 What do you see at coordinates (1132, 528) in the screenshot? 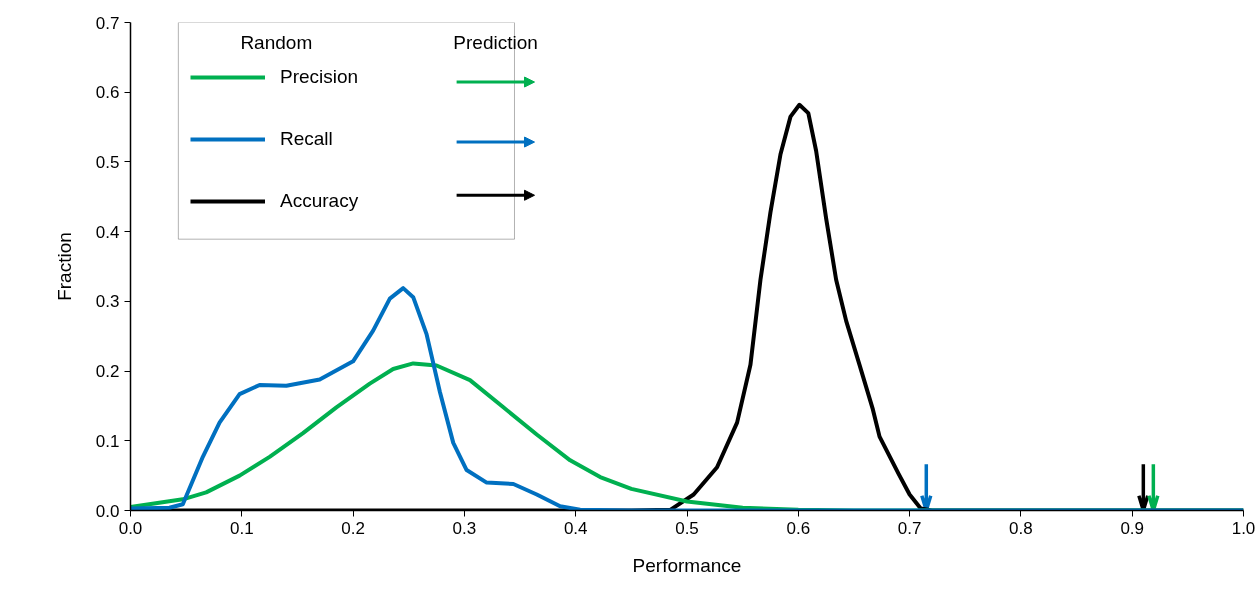
I see `x-tick-label: 0.9` at bounding box center [1132, 528].